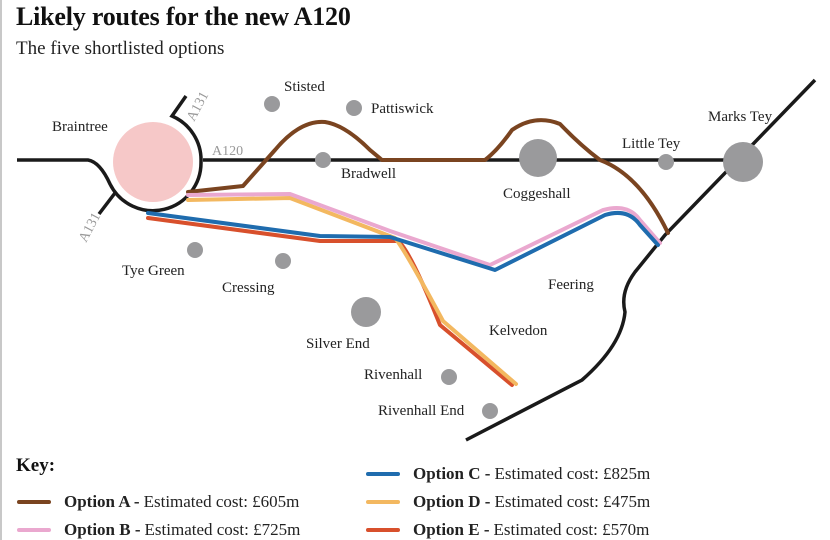 Image resolution: width=830 pixels, height=540 pixels. I want to click on key-option-desc: Estimated cost: £475m, so click(572, 501).